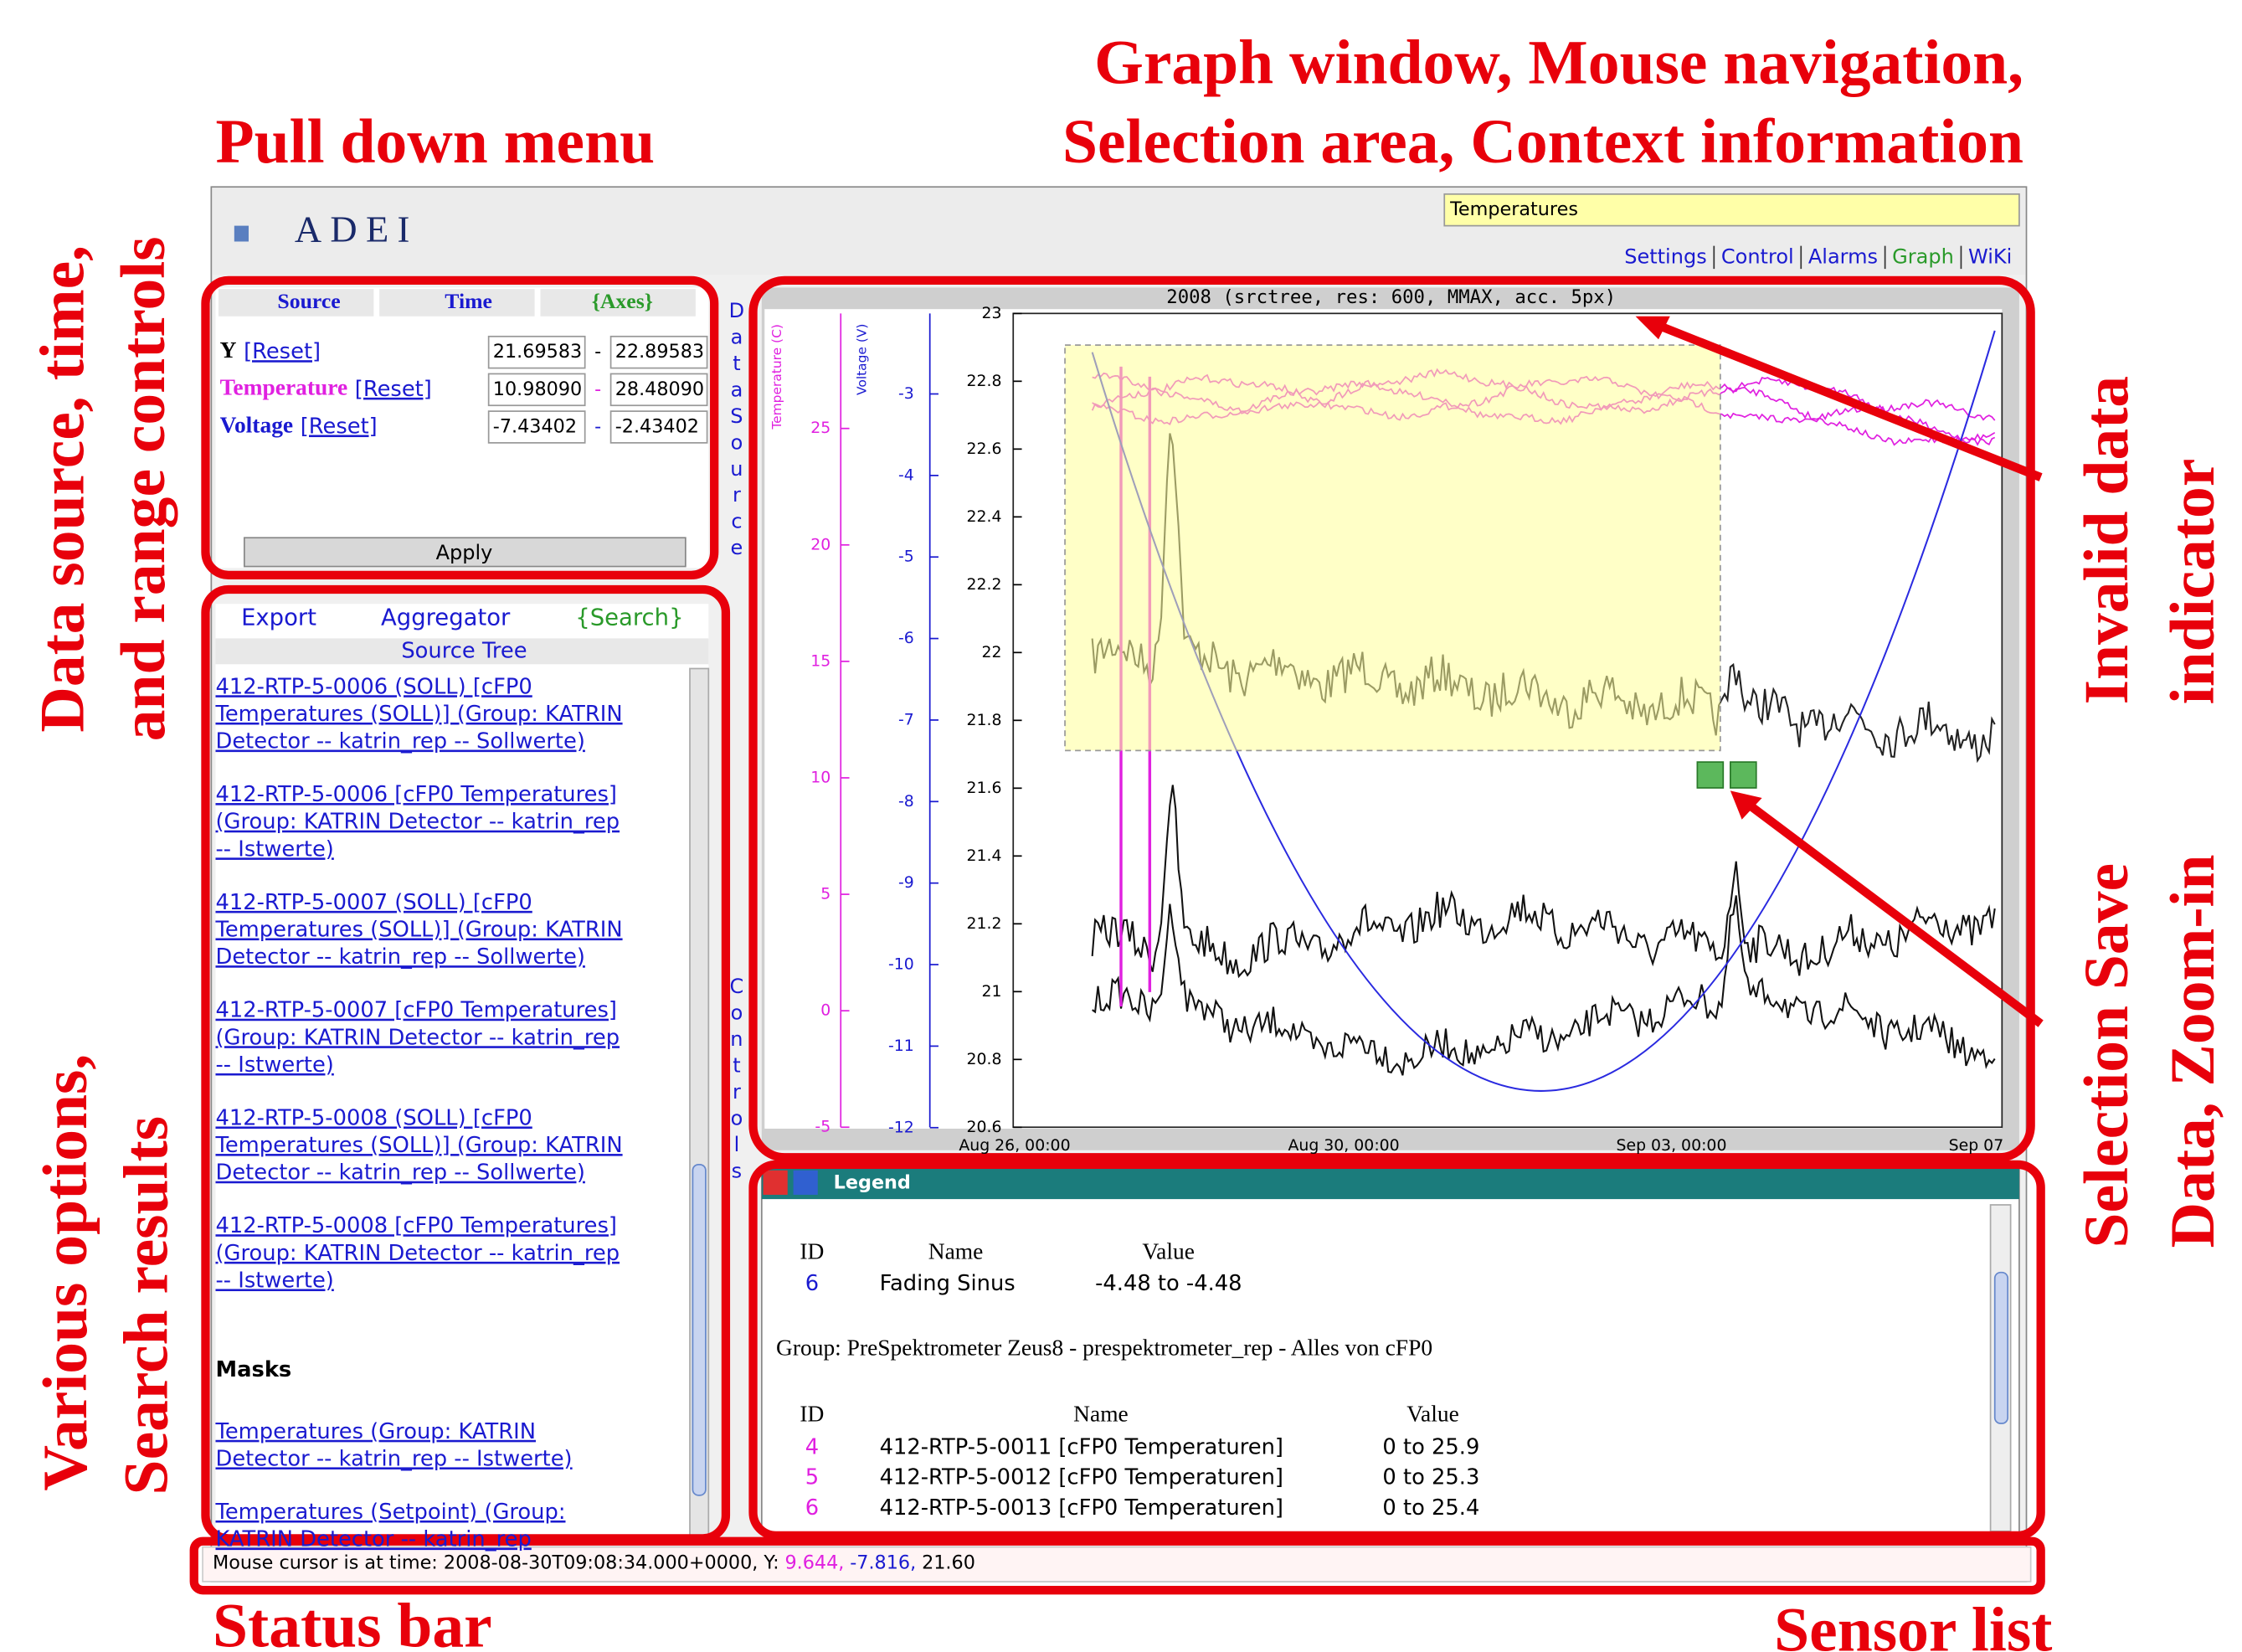 The width and height of the screenshot is (2242, 1652). Describe the element at coordinates (1671, 1145) in the screenshot. I see `x-tick: Sep 03, 00:00` at that location.